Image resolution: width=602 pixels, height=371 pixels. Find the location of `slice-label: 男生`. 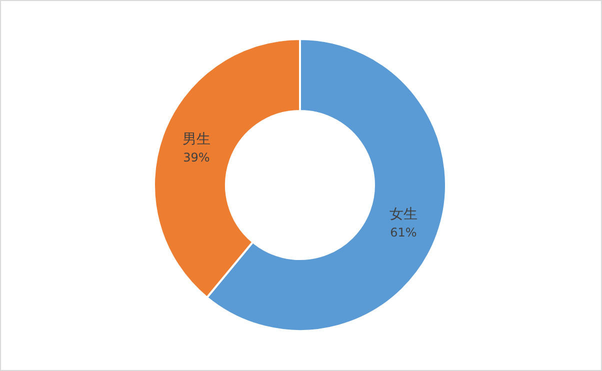

slice-label: 男生 is located at coordinates (196, 140).